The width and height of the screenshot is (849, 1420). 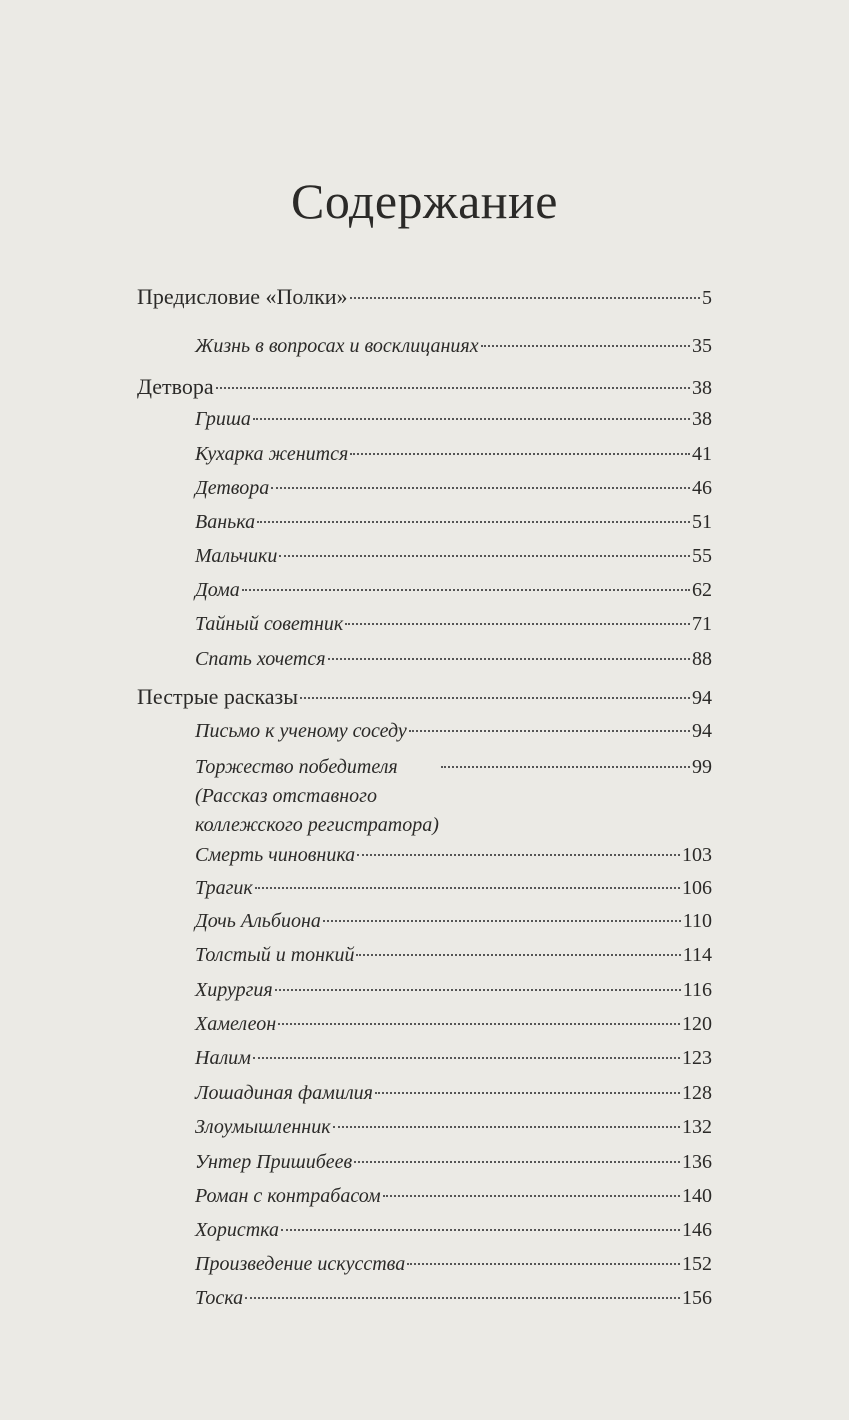 What do you see at coordinates (224, 888) in the screenshot?
I see `toc-entry-title: Трагик` at bounding box center [224, 888].